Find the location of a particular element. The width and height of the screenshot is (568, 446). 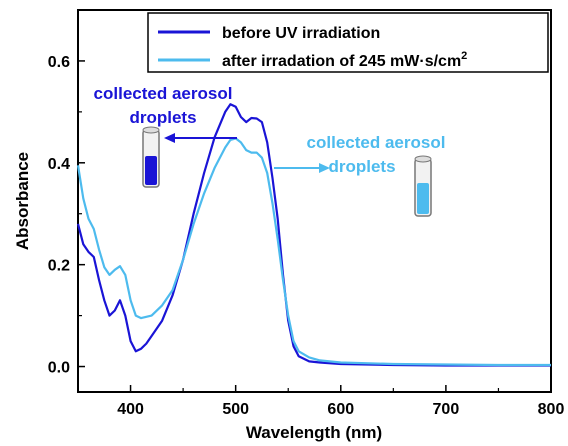

y-tick-label: 0.0 is located at coordinates (59, 368).